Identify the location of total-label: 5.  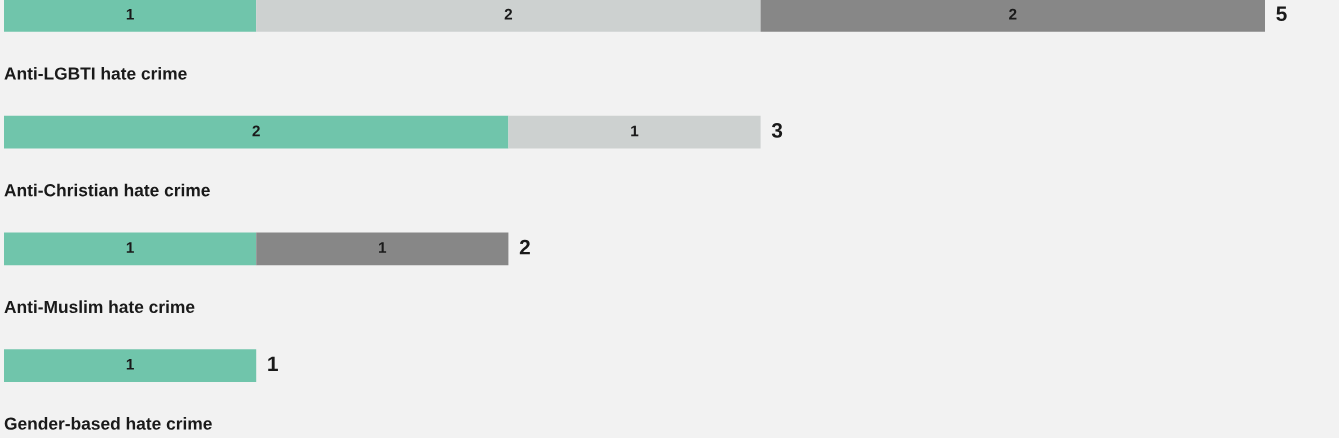
(1281, 14).